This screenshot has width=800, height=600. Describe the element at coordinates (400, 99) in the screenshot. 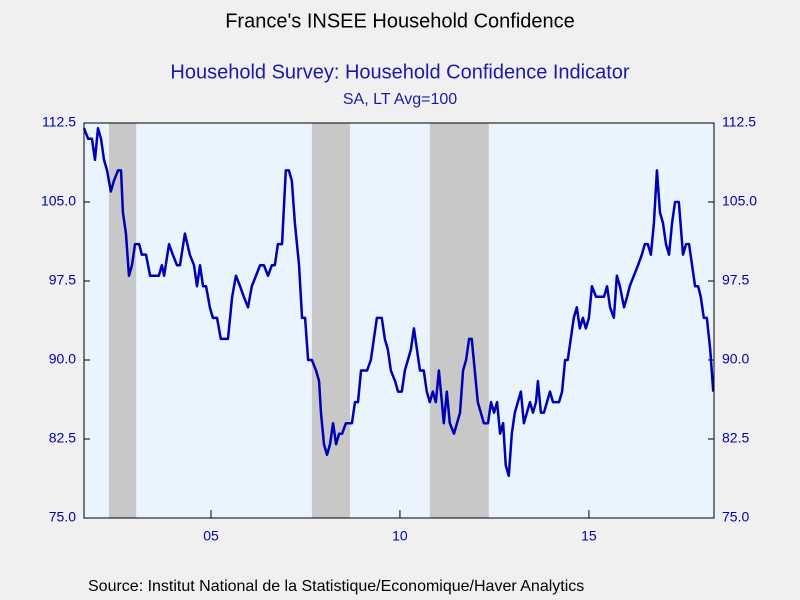

I see `units-label: SA, LT Avg=100` at that location.